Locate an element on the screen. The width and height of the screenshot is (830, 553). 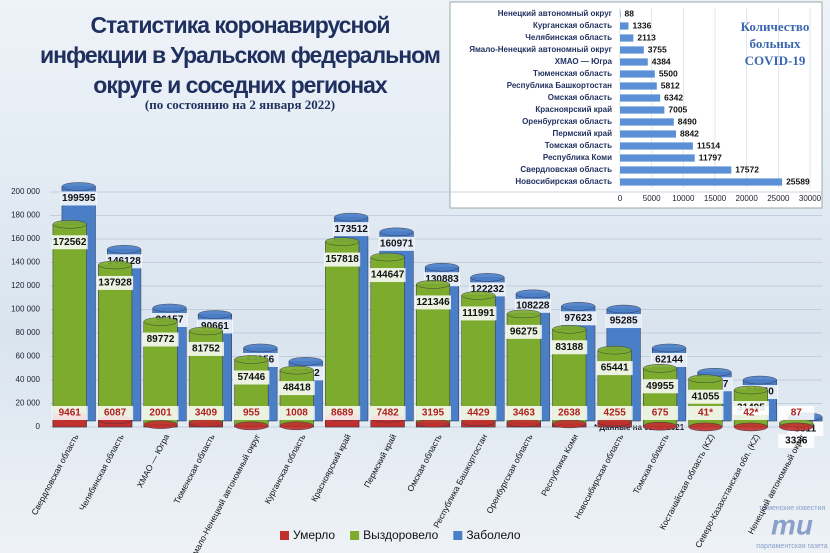
value-label: 121346 is located at coordinates (433, 302).